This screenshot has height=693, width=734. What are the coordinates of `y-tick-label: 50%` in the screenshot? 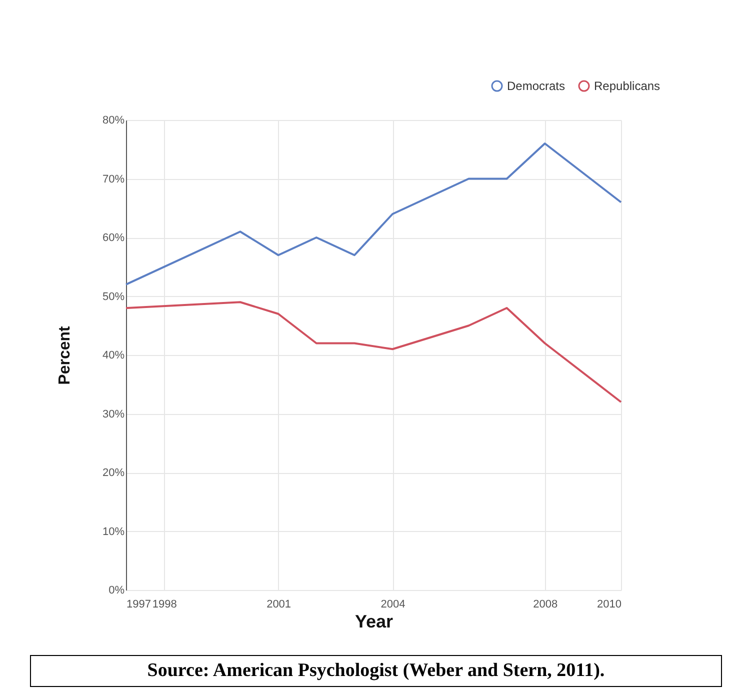 It's located at (113, 296).